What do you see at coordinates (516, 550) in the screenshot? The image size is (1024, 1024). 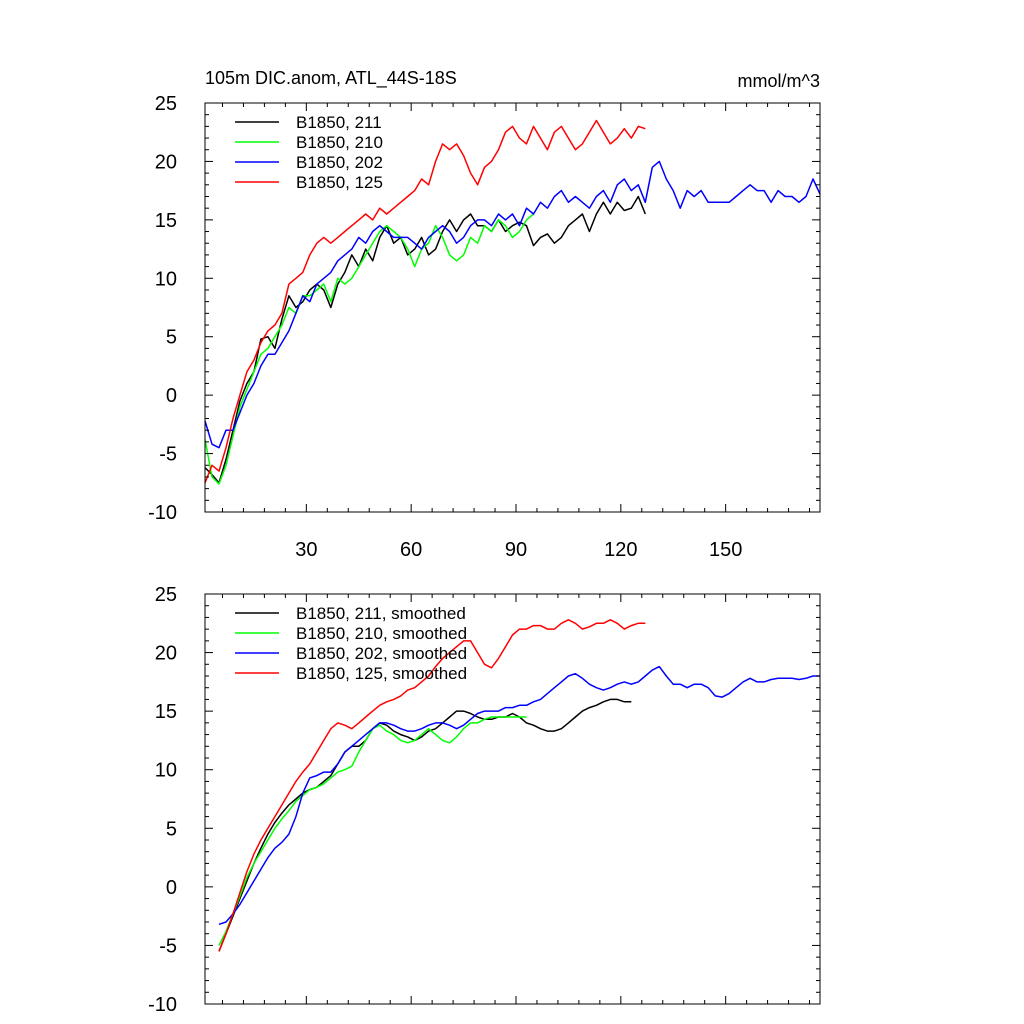 I see `x-tick-label: 90` at bounding box center [516, 550].